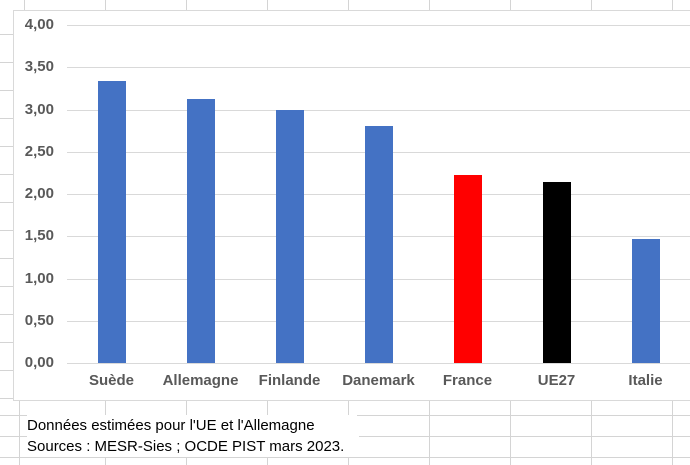 Image resolution: width=690 pixels, height=465 pixels. Describe the element at coordinates (556, 380) in the screenshot. I see `x-axis-category-label: UE27` at that location.